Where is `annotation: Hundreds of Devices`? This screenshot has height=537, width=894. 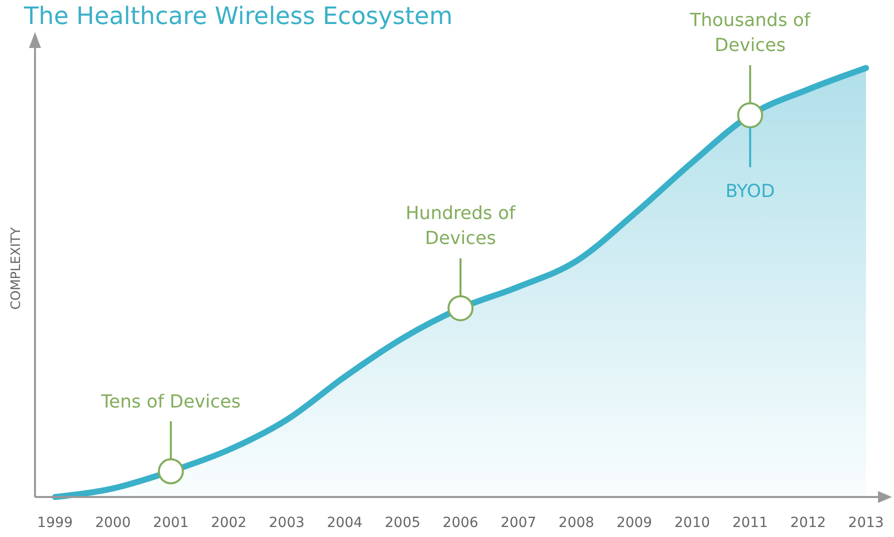
annotation: Hundreds of Devices is located at coordinates (461, 226).